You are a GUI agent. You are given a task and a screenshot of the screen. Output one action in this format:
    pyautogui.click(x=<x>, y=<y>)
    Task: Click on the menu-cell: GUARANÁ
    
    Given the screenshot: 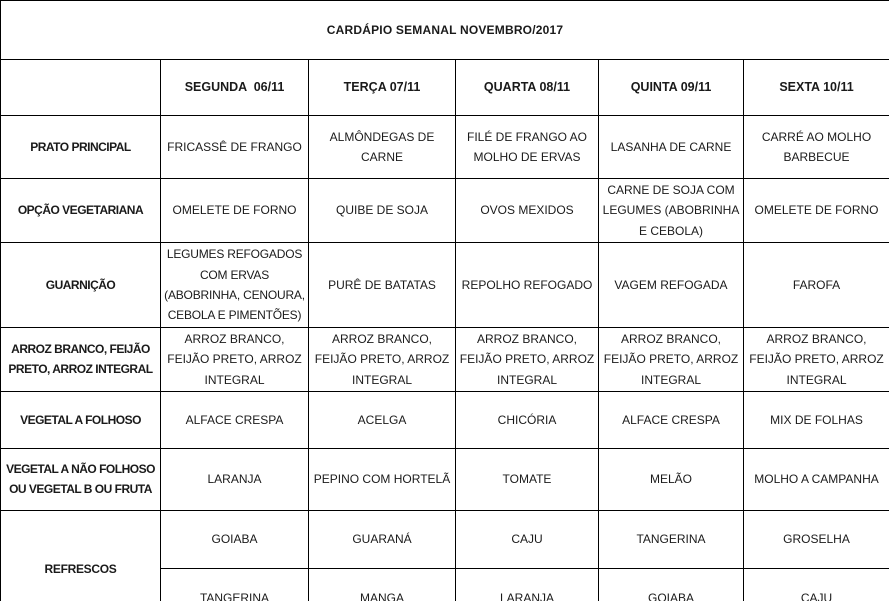 What is the action you would take?
    pyautogui.click(x=382, y=539)
    